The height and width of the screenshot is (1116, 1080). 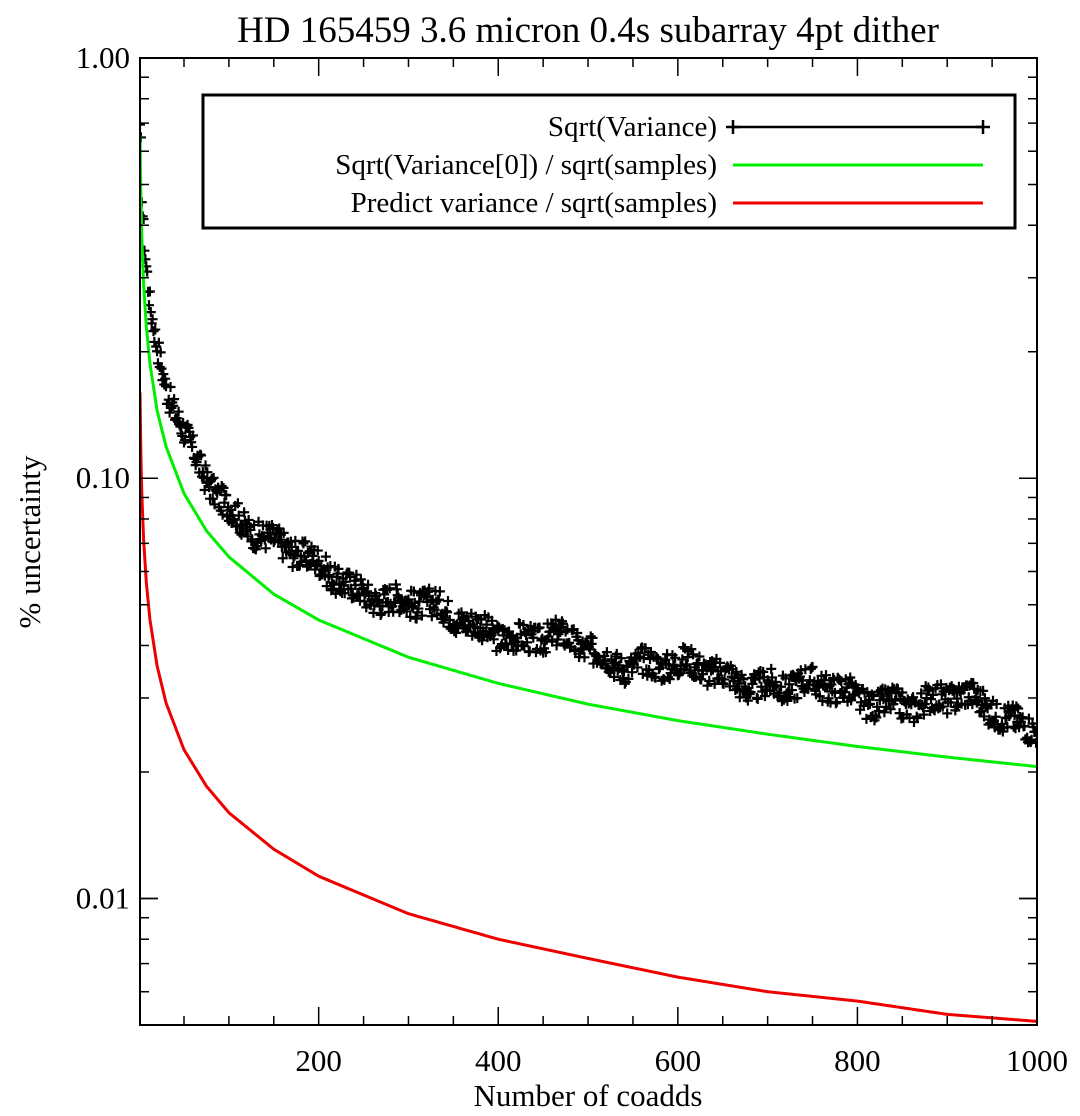 I want to click on y-axis-label: % uncertainty, so click(x=29, y=542).